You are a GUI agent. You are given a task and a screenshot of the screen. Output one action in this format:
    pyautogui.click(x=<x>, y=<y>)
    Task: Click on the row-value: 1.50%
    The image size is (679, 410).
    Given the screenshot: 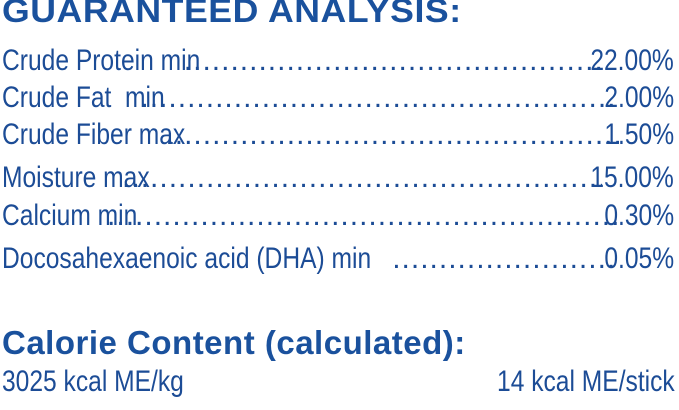 What is the action you would take?
    pyautogui.click(x=639, y=134)
    